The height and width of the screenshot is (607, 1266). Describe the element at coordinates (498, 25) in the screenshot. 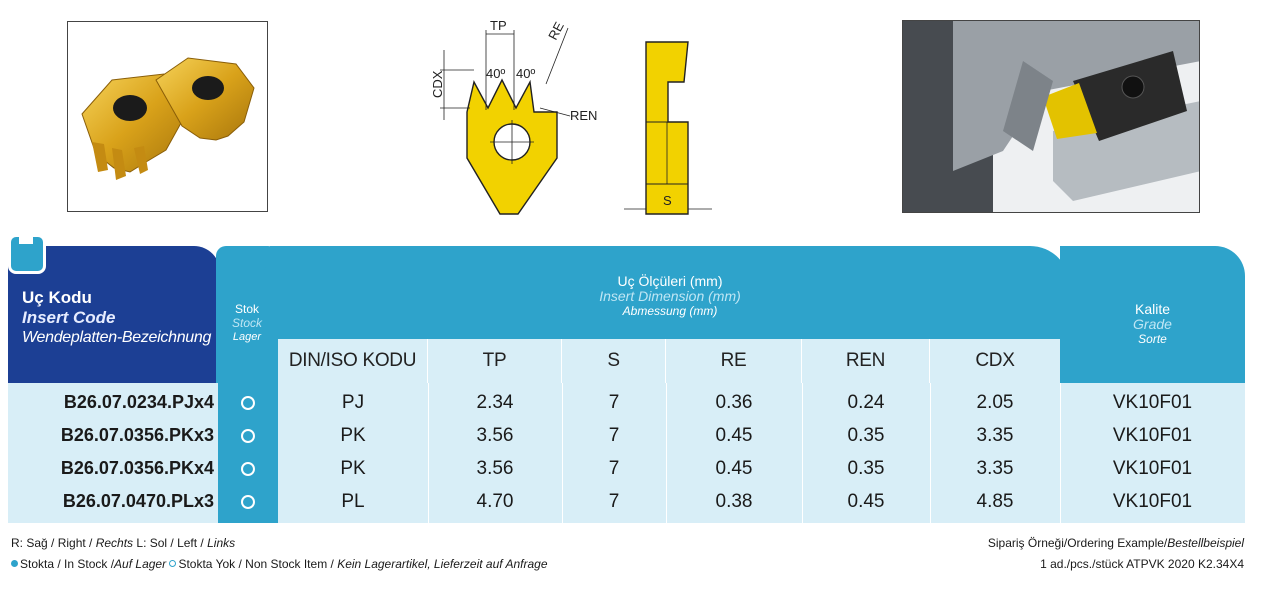

I see `tp-label: TP` at that location.